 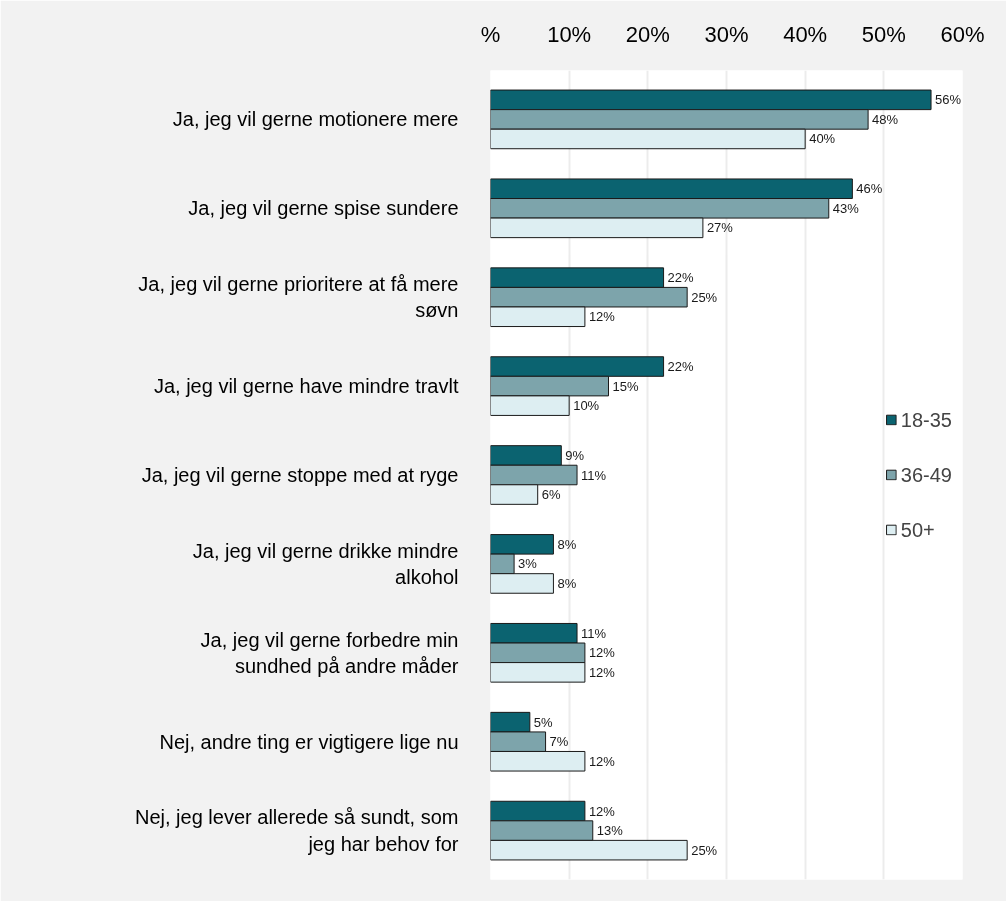 I want to click on data-label: 56%, so click(x=948, y=100).